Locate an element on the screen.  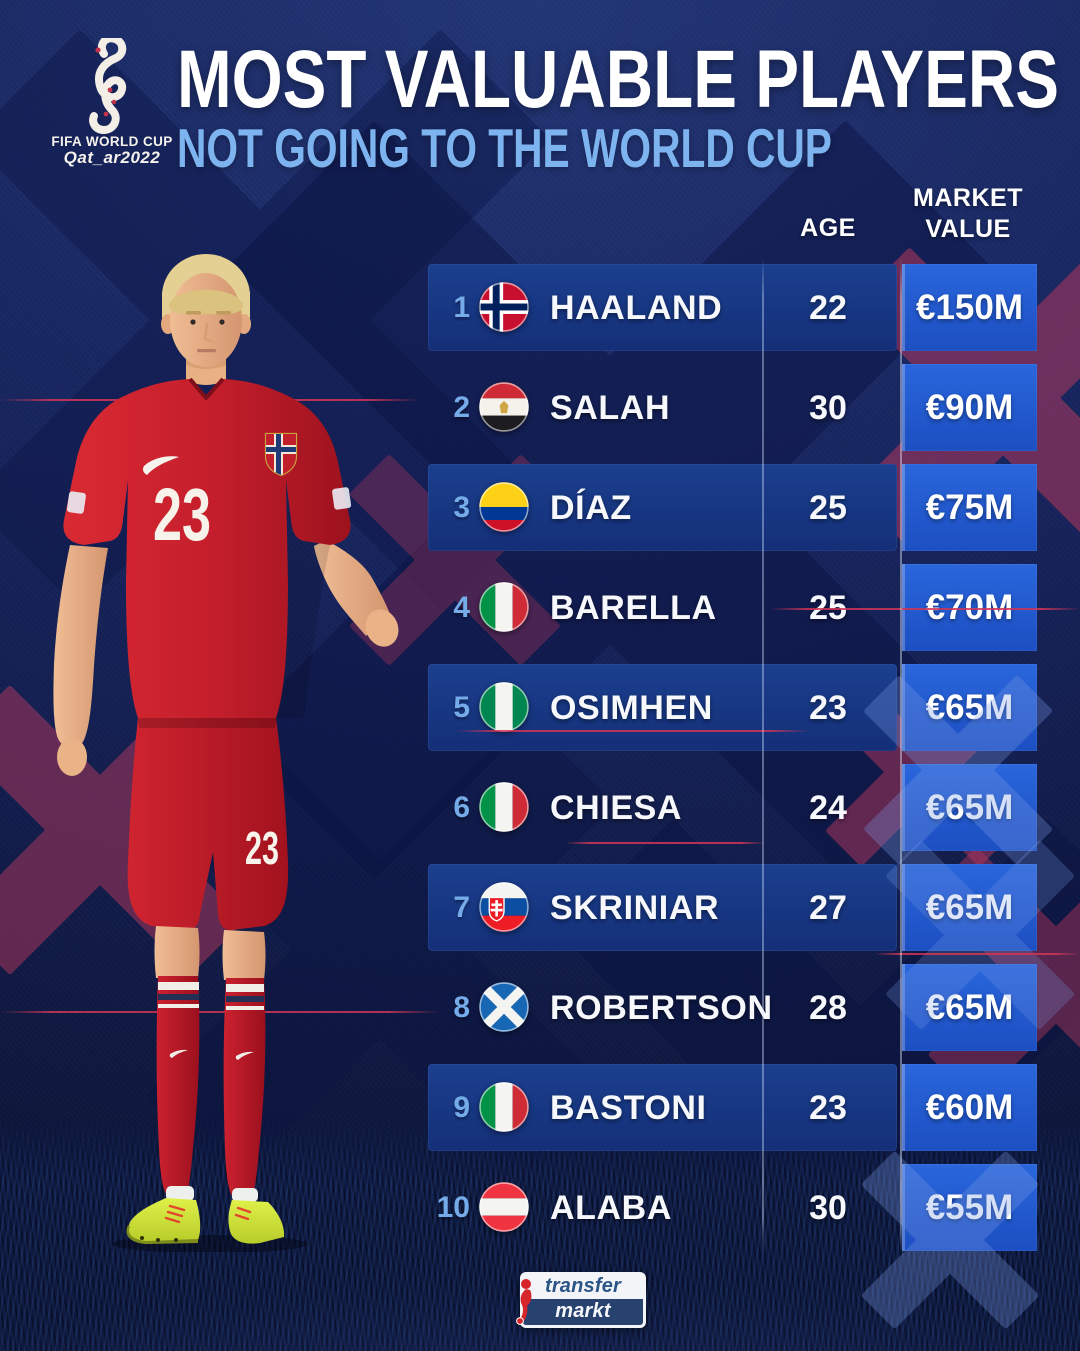
market-value-cell: €70M is located at coordinates (969, 607).